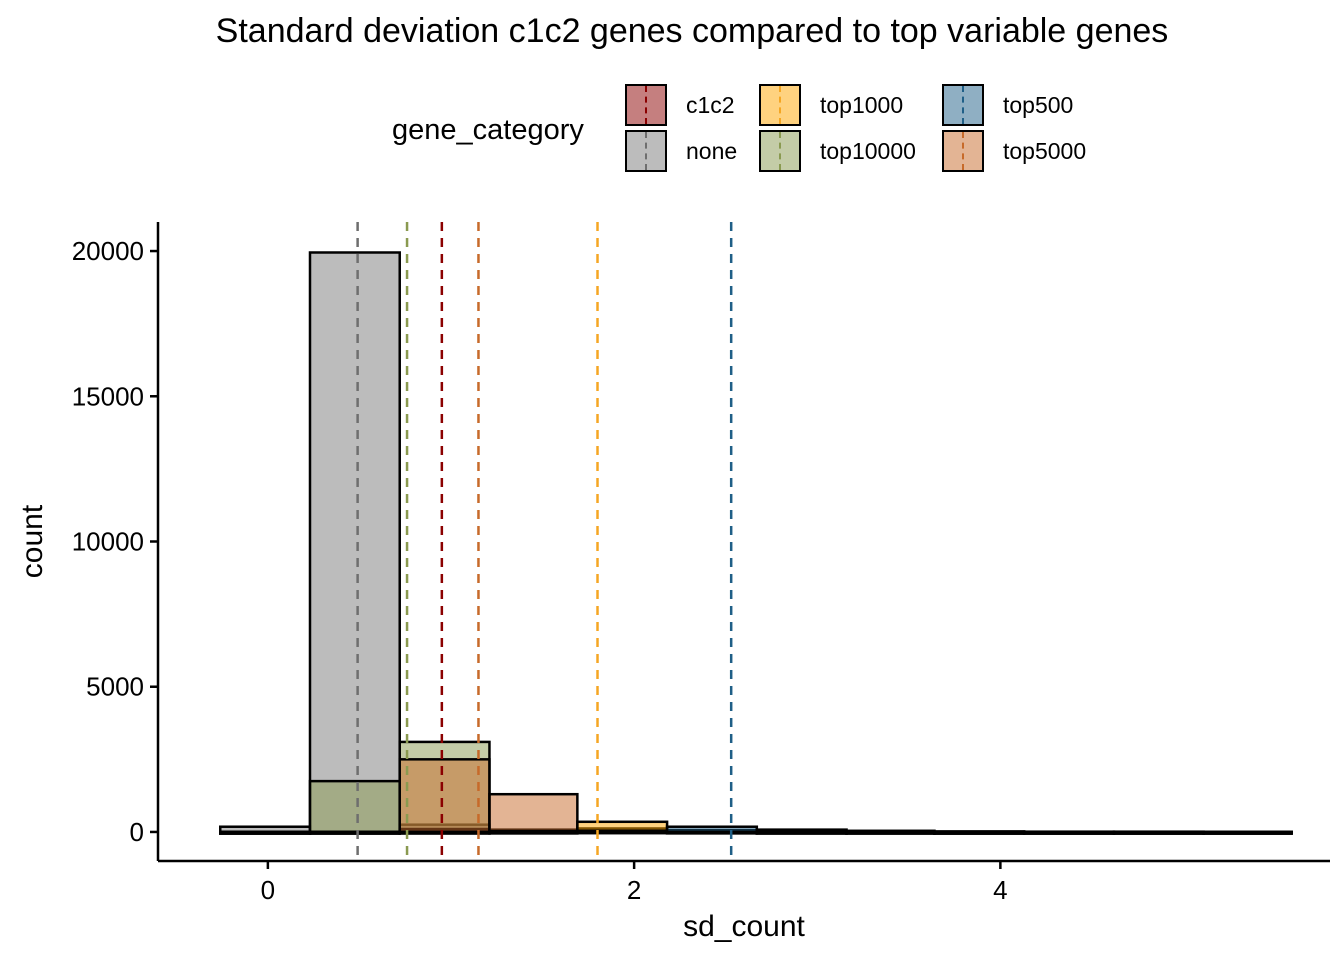 This screenshot has height=960, width=1344. I want to click on legend-label: top10000, so click(868, 151).